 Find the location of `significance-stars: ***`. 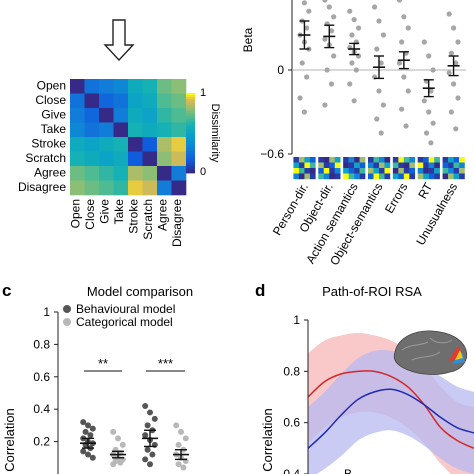

significance-stars: *** is located at coordinates (165, 363).